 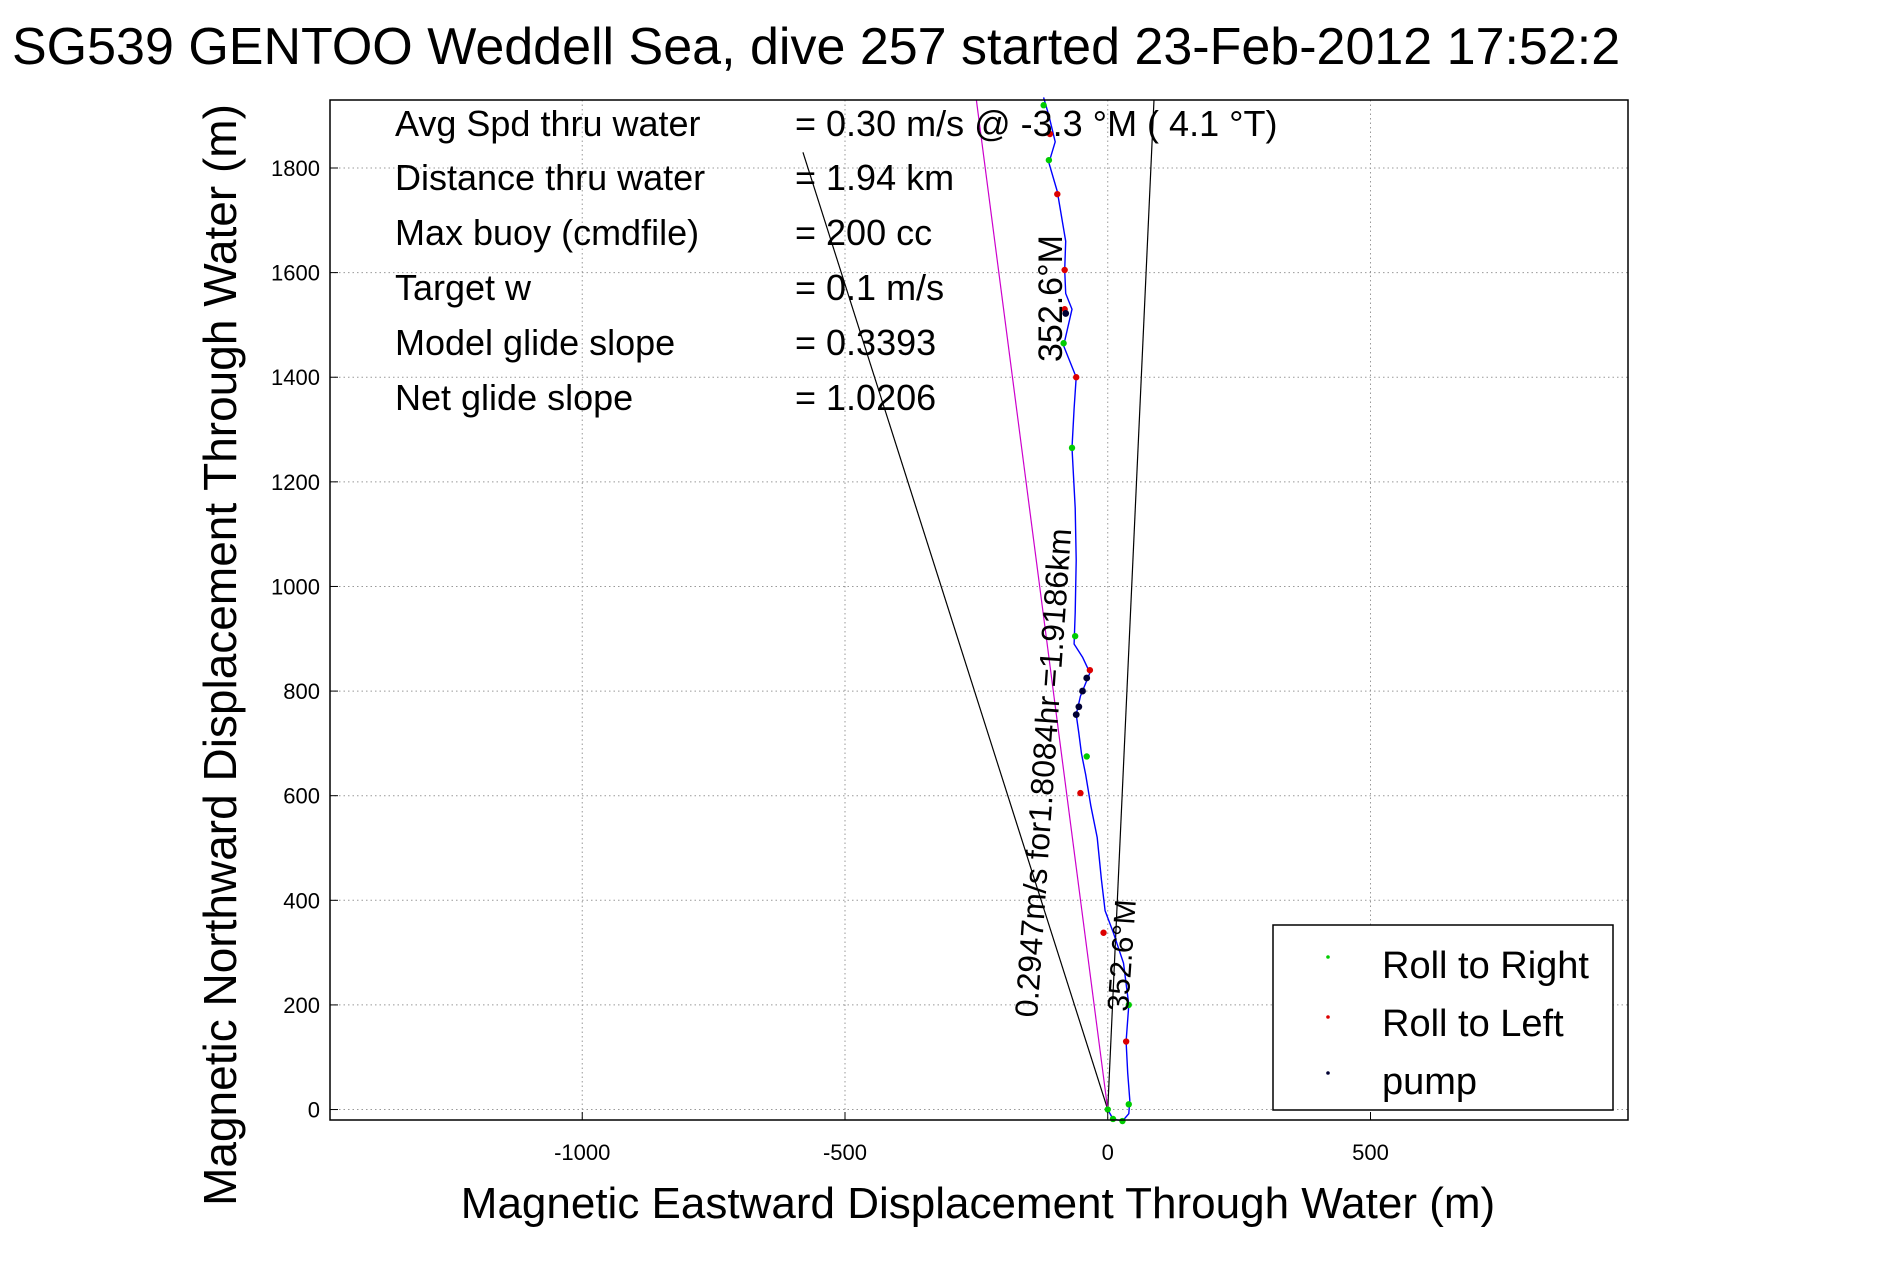 I want to click on info-value-target-w: = 0.1 m/s, so click(x=869, y=287).